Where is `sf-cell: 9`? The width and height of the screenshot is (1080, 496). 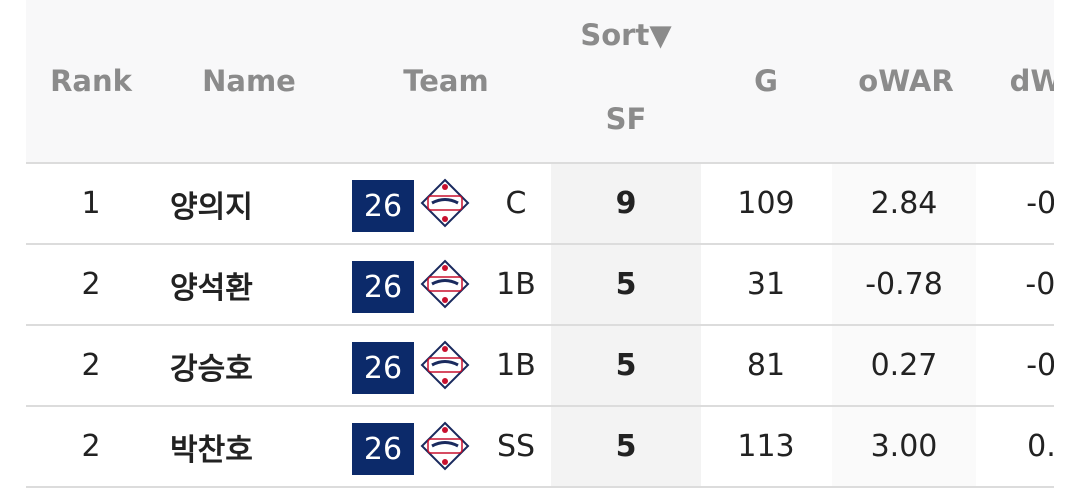
sf-cell: 9 is located at coordinates (626, 203).